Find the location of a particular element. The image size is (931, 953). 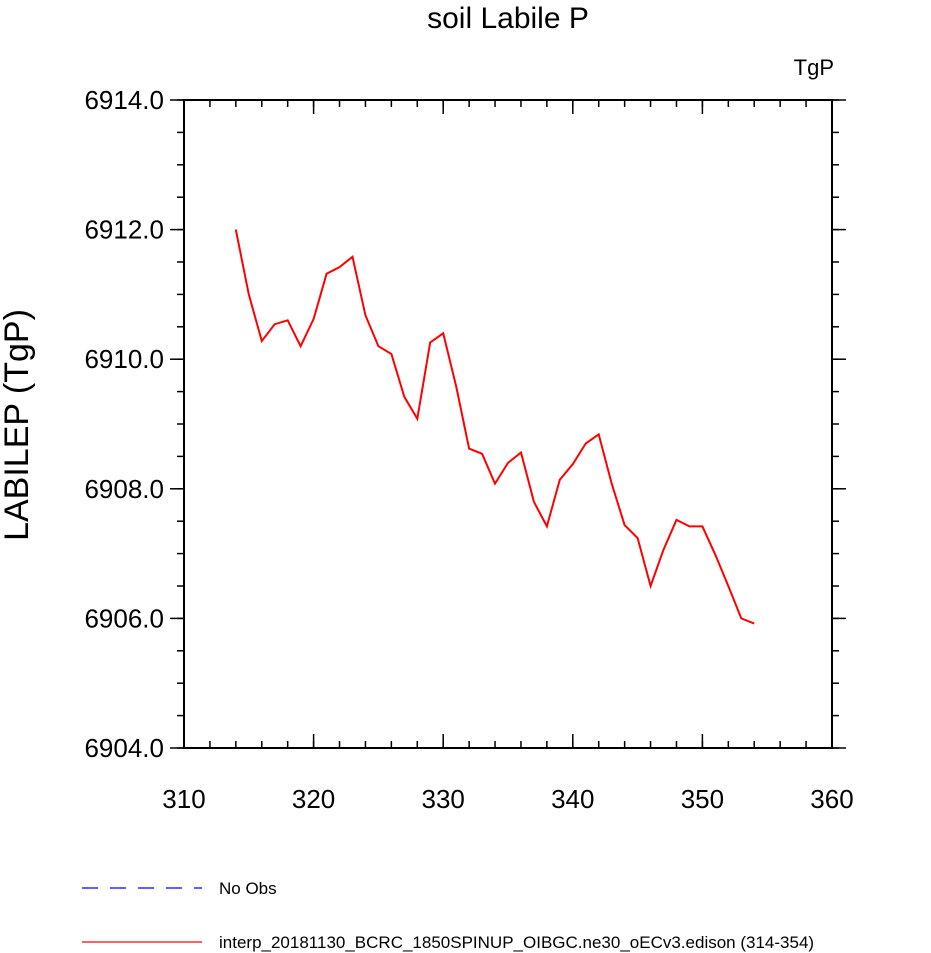

y-tick-label: 6906.0 is located at coordinates (124, 618).